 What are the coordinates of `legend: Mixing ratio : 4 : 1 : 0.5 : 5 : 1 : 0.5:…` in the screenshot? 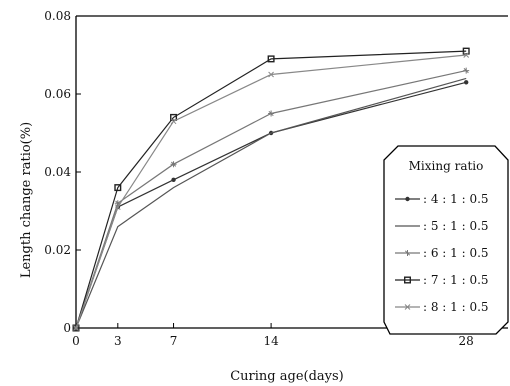 It's located at (446, 240).